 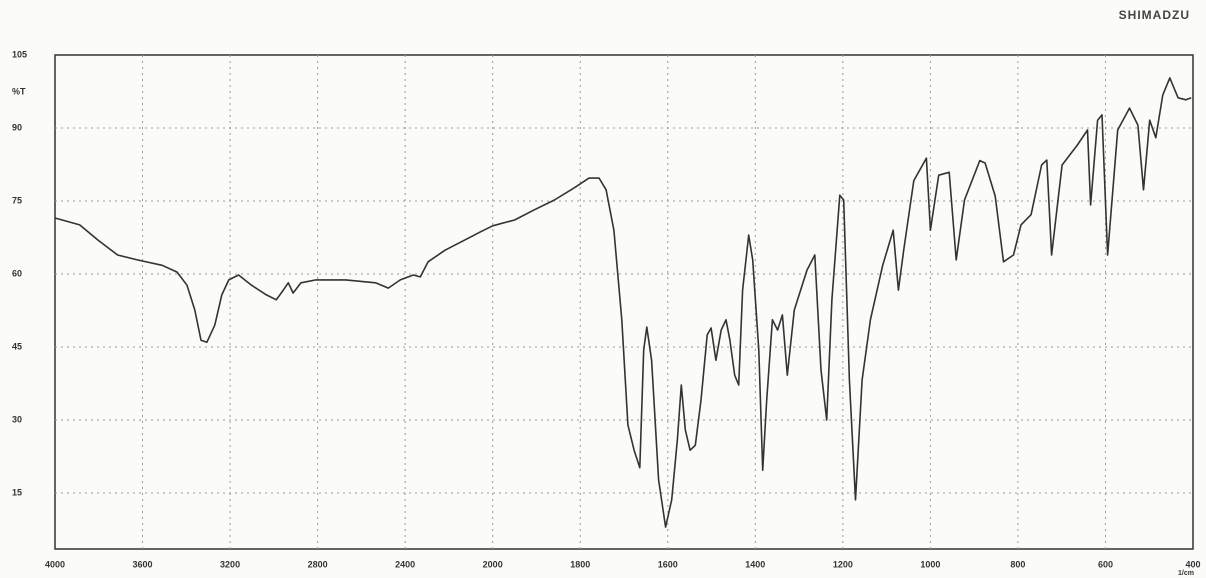 I want to click on x-tick-label: 800, so click(x=1017, y=564).